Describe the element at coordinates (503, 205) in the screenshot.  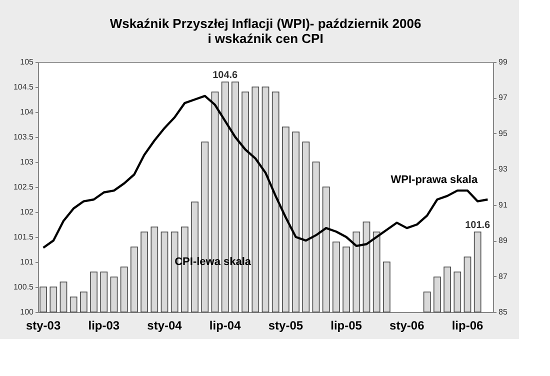
I see `y2-tick-label: 91` at that location.